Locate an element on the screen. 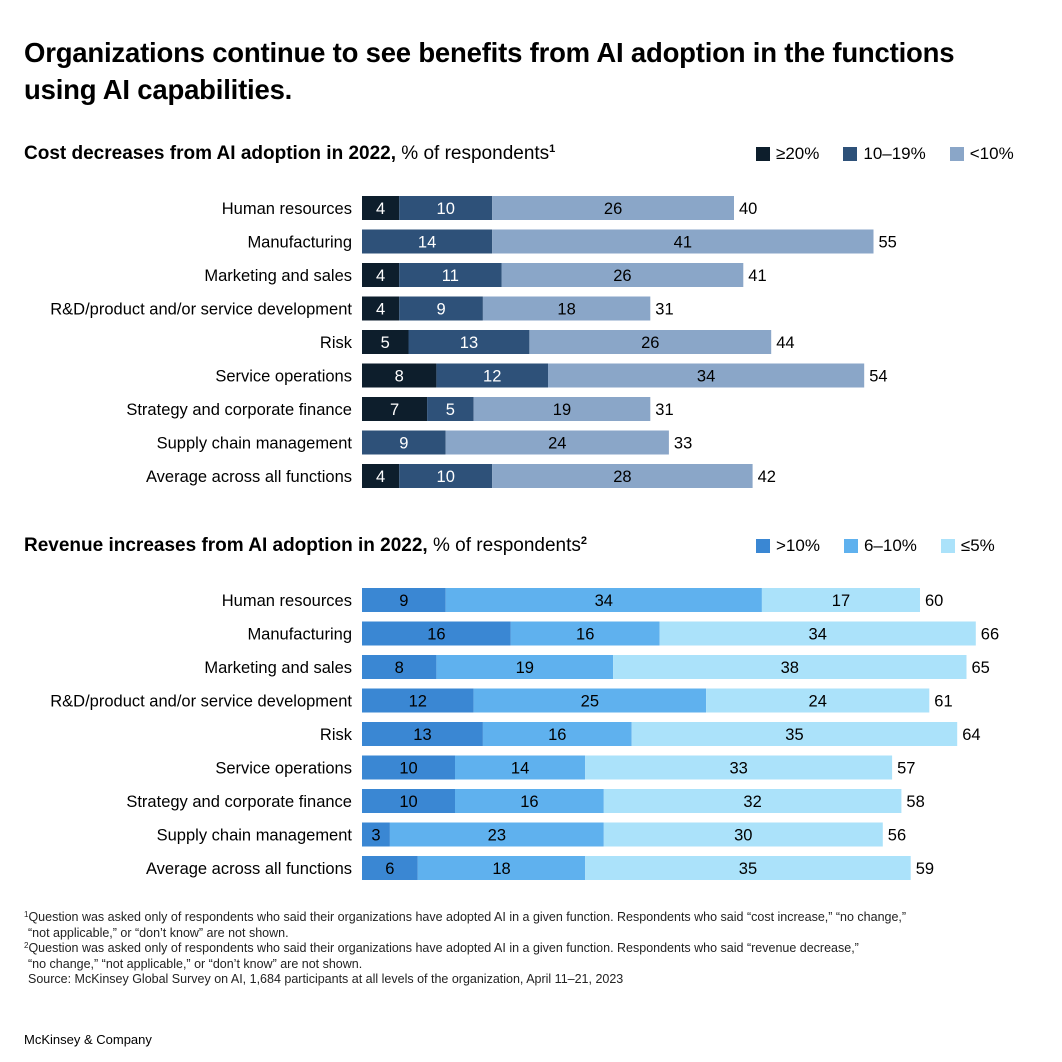 This screenshot has height=1062, width=1062. revenue-bar-value-supply-chain-management-series-0: 3 is located at coordinates (375, 836).